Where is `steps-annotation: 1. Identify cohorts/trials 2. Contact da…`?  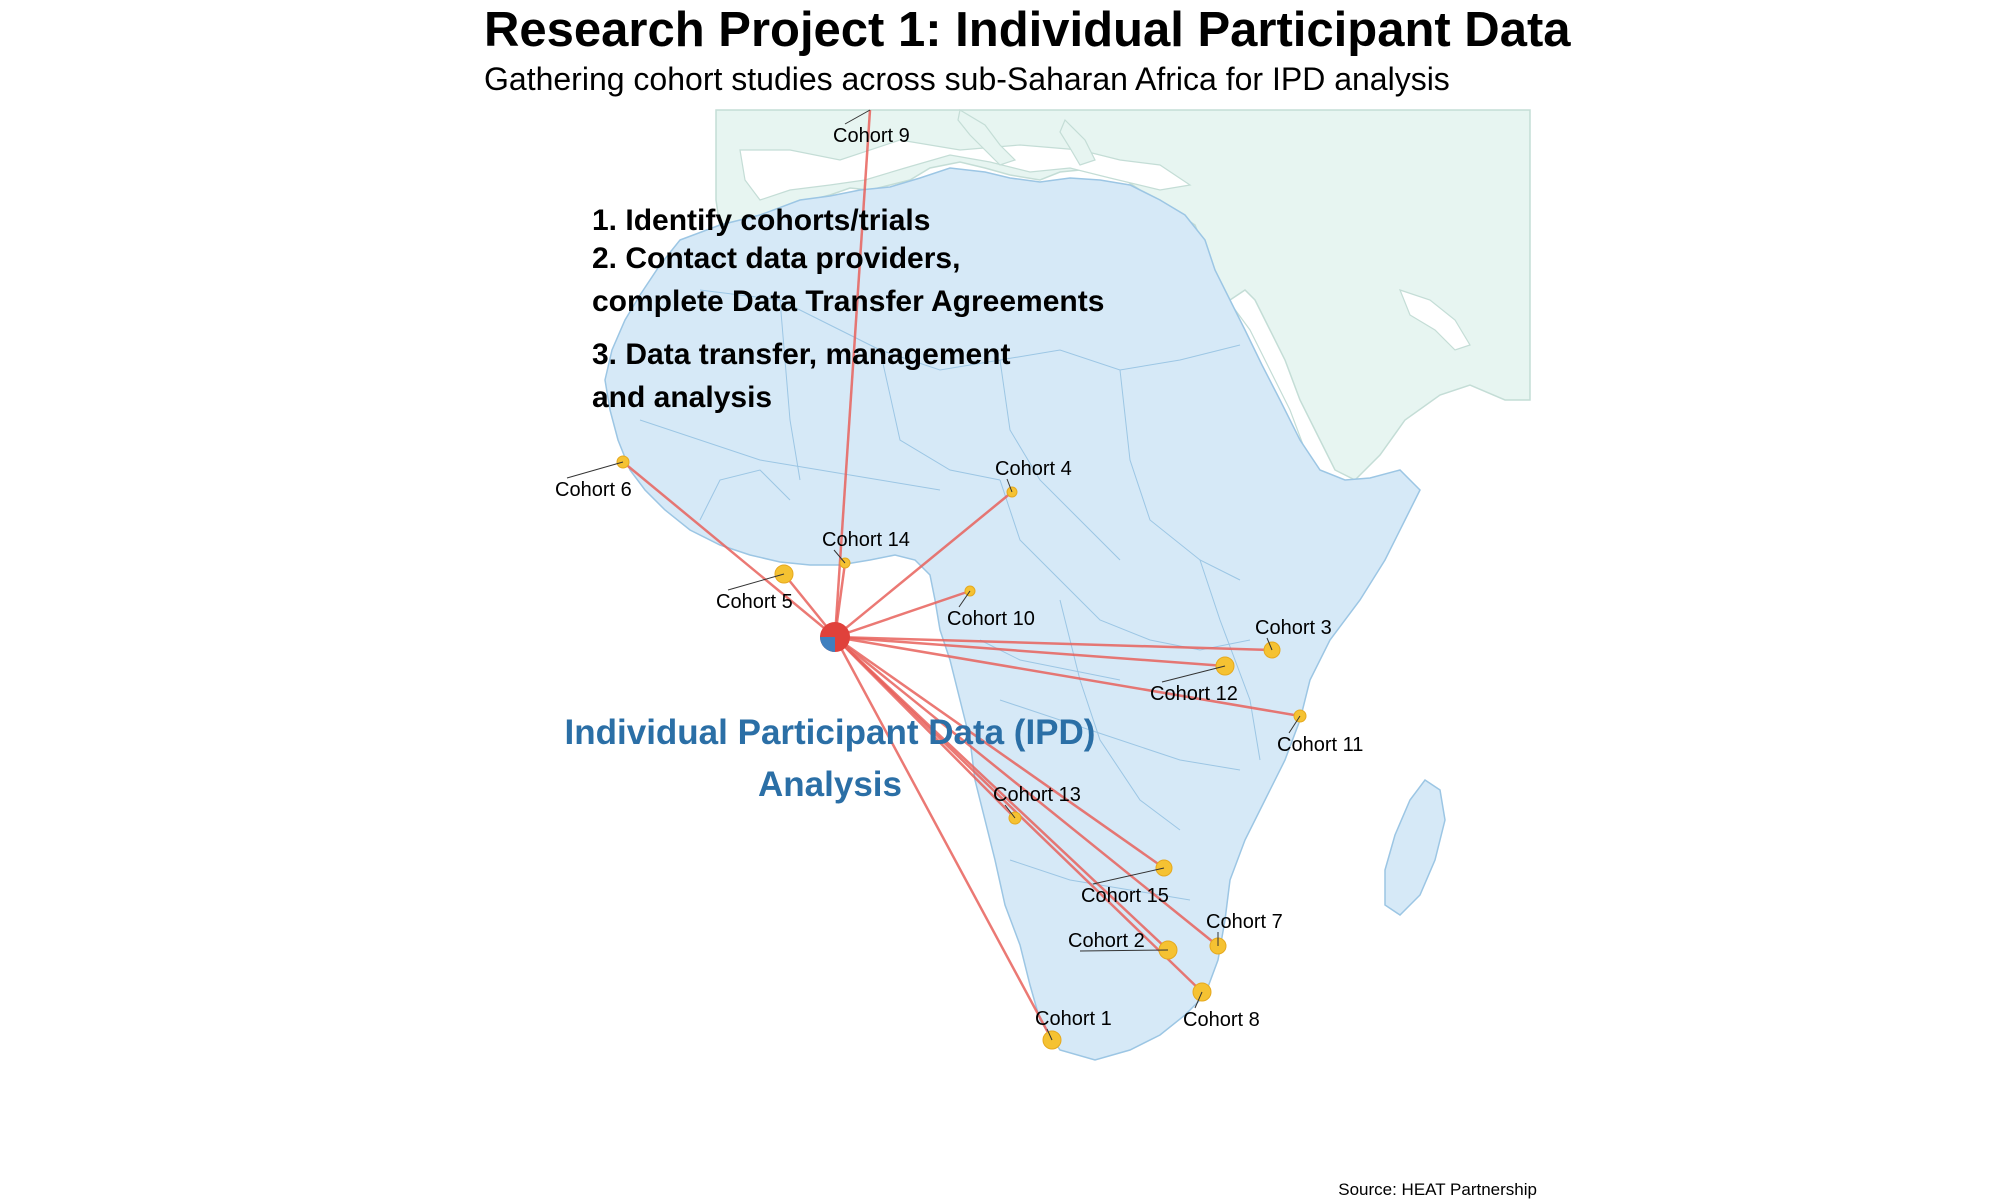 steps-annotation: 1. Identify cohorts/trials 2. Contact da… is located at coordinates (848, 309).